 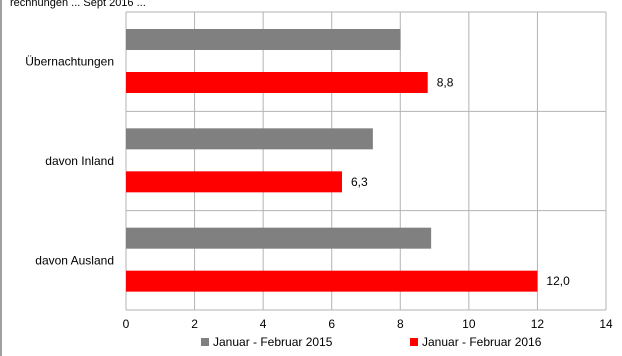 I want to click on x-tick-label: 0, so click(x=126, y=324).